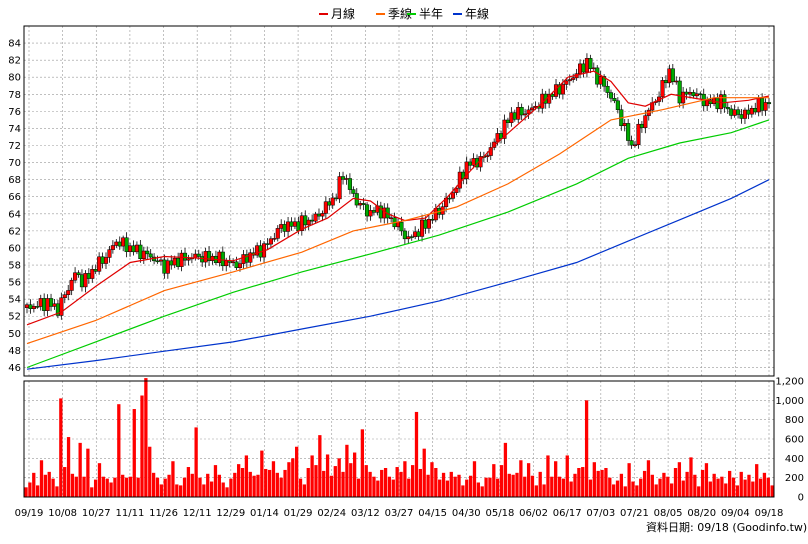  I want to click on price-tick-label: 68, so click(14, 180).